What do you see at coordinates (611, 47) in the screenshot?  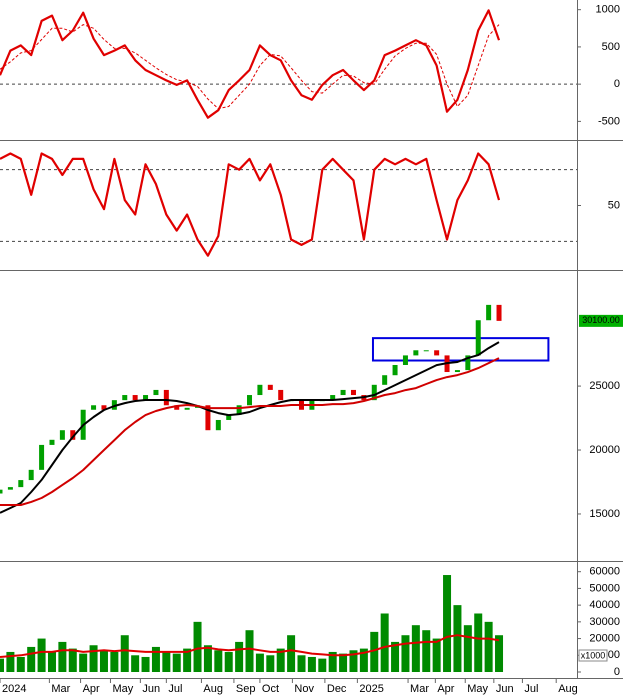 I see `y-tick-label: 500` at bounding box center [611, 47].